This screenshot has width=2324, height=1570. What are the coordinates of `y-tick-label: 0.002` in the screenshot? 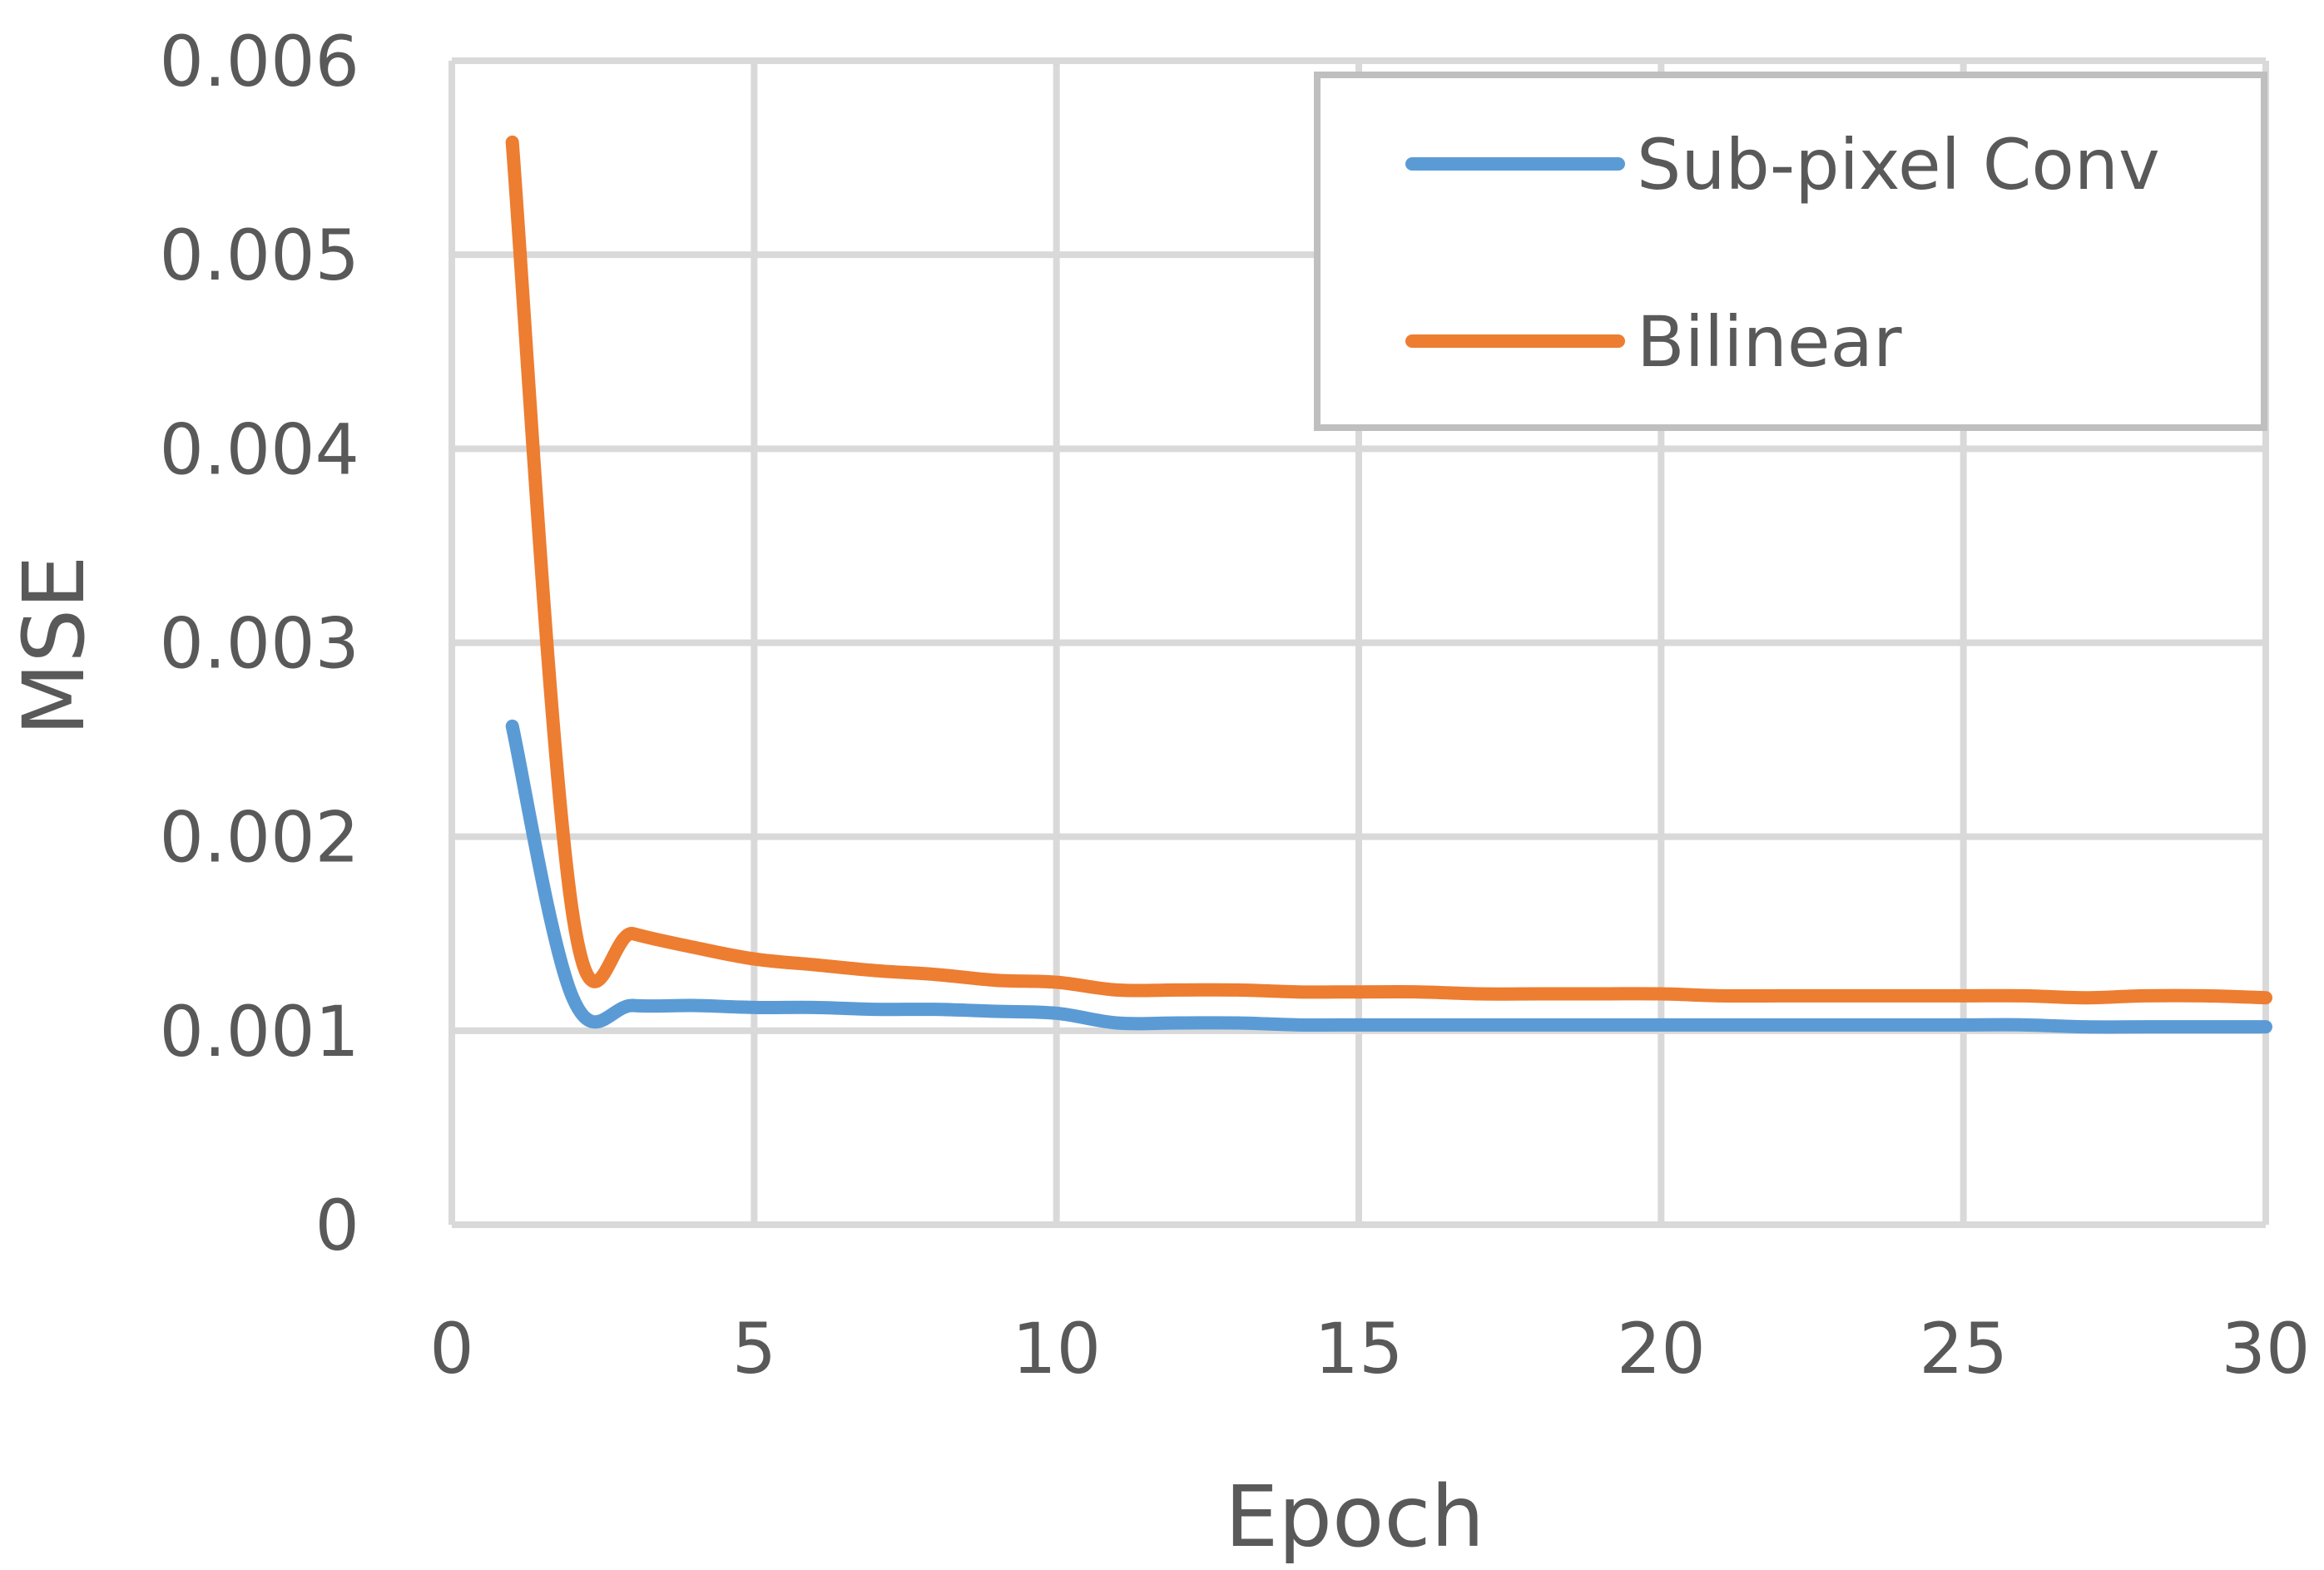 It's located at (259, 838).